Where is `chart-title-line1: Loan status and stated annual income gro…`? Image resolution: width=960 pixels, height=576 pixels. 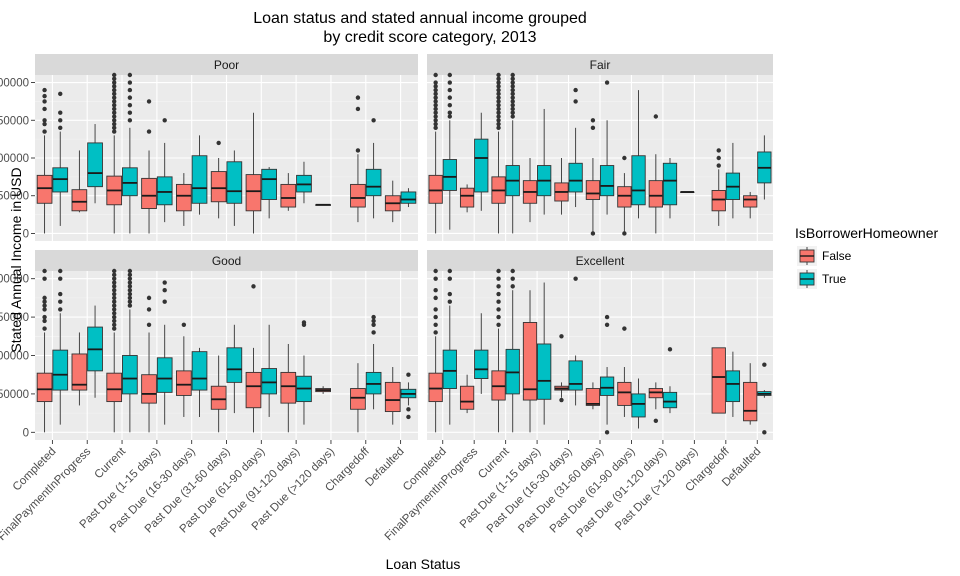
chart-title-line1: Loan status and stated annual income gro… is located at coordinates (420, 18).